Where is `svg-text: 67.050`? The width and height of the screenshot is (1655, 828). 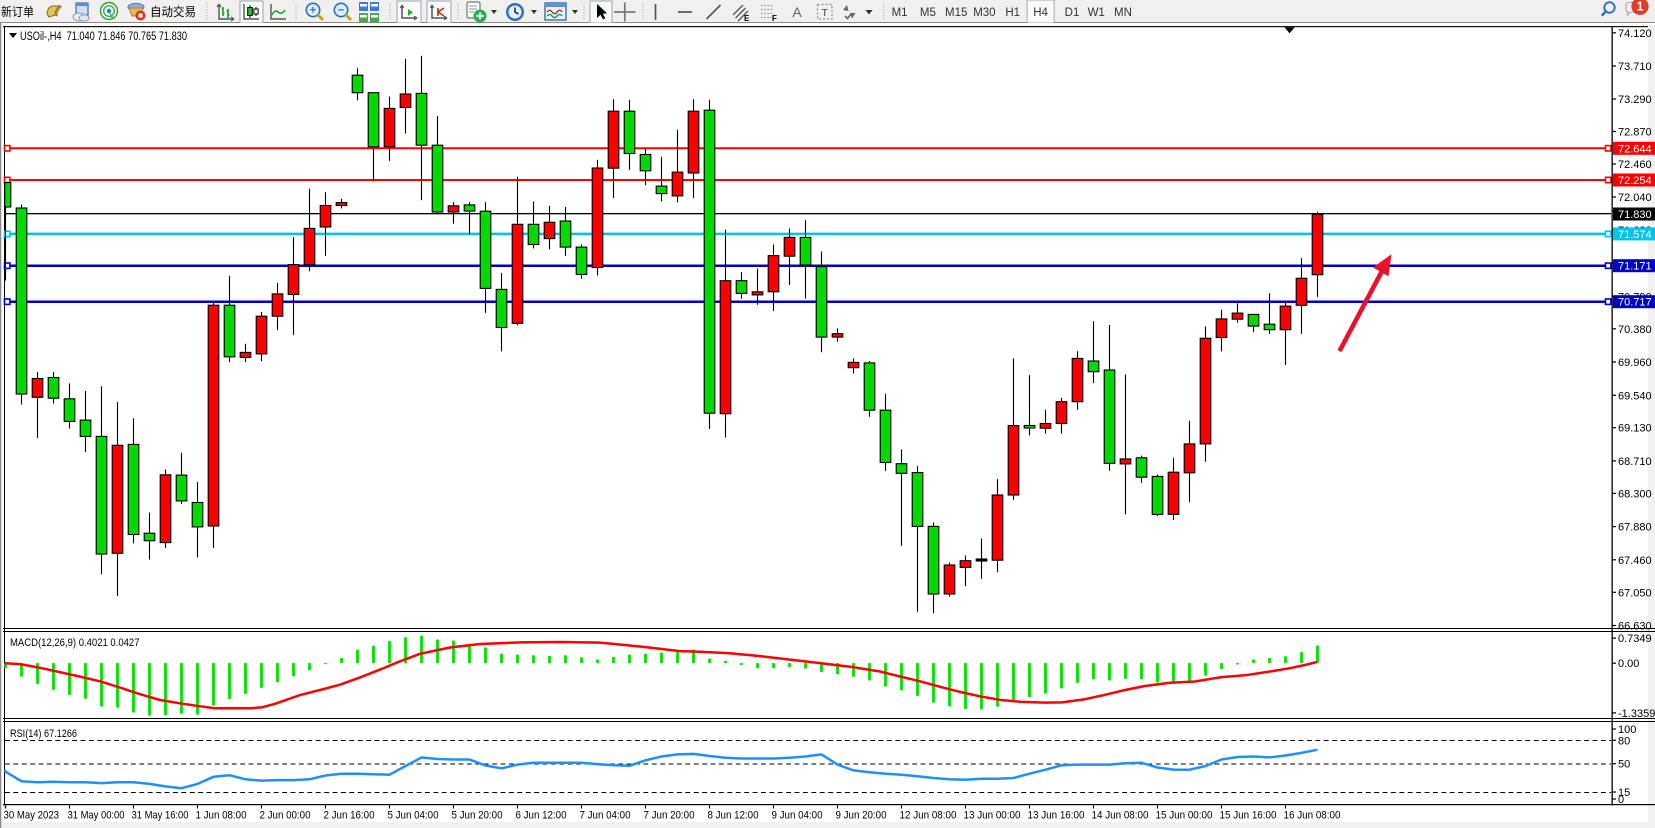 svg-text: 67.050 is located at coordinates (1635, 593).